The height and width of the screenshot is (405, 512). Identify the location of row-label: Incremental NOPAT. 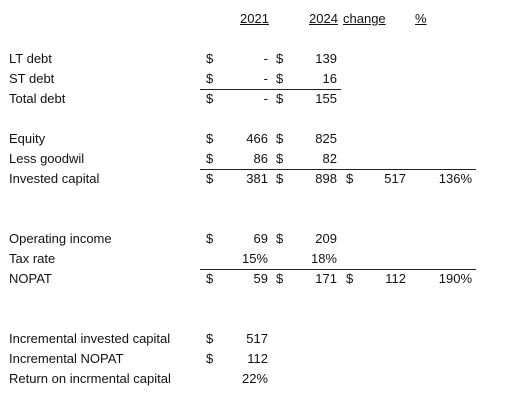
(66, 358).